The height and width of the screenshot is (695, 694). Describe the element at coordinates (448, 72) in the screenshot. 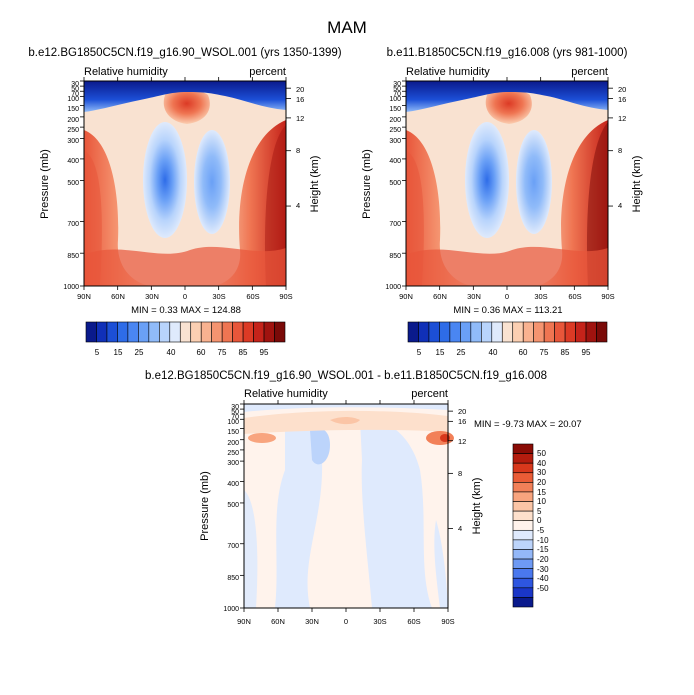

I see `subtitle-left: Relative humidity` at that location.